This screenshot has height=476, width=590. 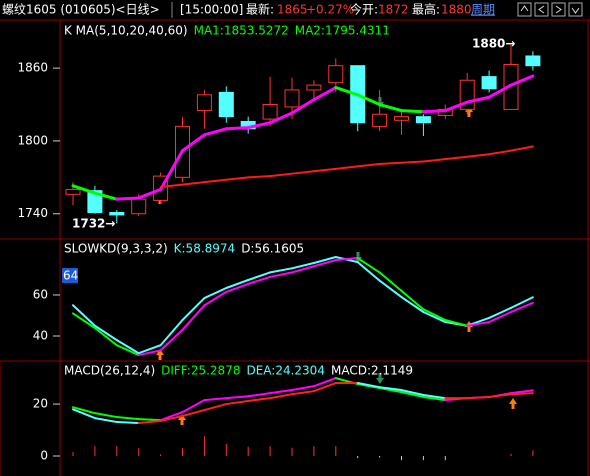 What do you see at coordinates (285, 371) in the screenshot?
I see `legend-entry: DEA:24.2304` at bounding box center [285, 371].